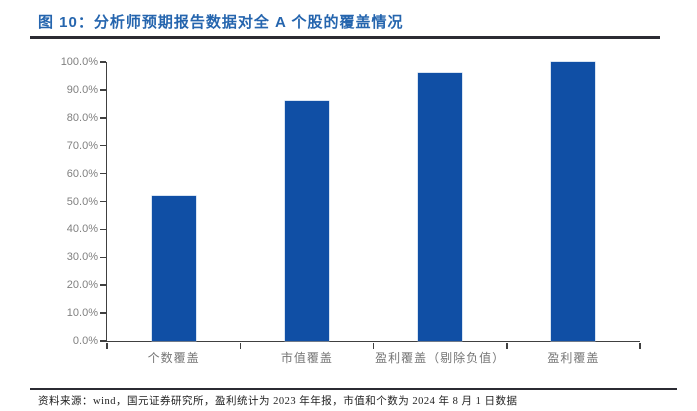 Image resolution: width=697 pixels, height=411 pixels. What do you see at coordinates (79, 62) in the screenshot?
I see `y-axis-label: 100.0%` at bounding box center [79, 62].